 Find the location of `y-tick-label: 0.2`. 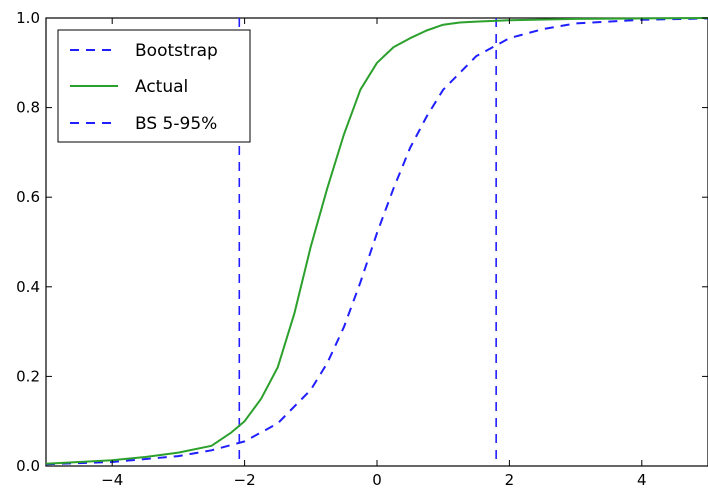

y-tick-label: 0.2 is located at coordinates (28, 376).